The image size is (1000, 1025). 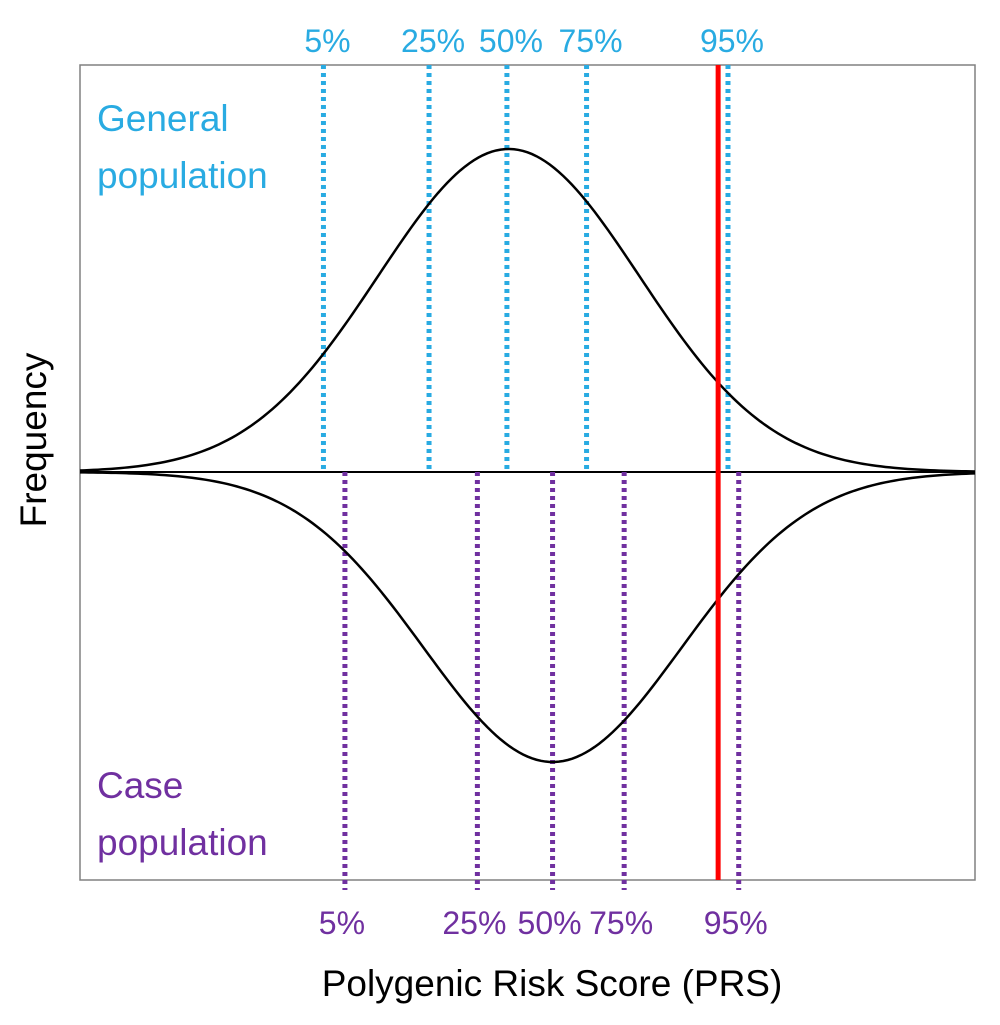 What do you see at coordinates (33, 439) in the screenshot?
I see `y-axis-title: Frequency` at bounding box center [33, 439].